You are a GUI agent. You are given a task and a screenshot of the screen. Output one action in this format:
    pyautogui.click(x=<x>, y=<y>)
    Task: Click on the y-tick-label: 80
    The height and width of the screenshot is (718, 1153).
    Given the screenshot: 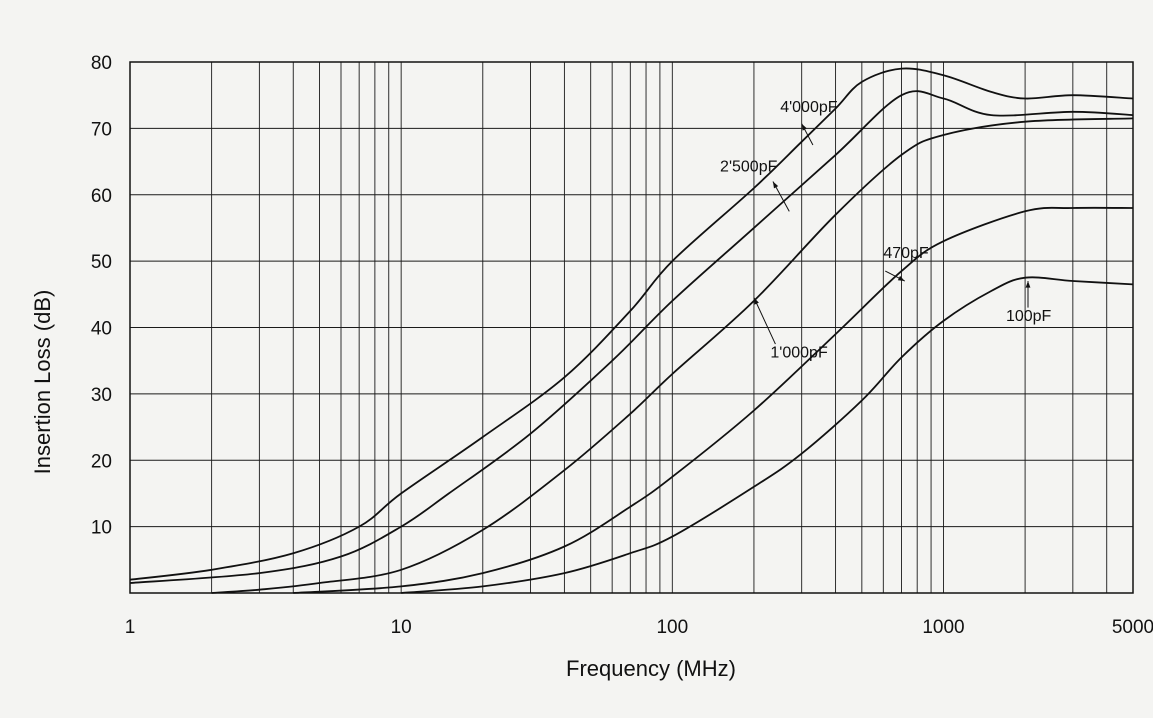 What is the action you would take?
    pyautogui.click(x=101, y=63)
    